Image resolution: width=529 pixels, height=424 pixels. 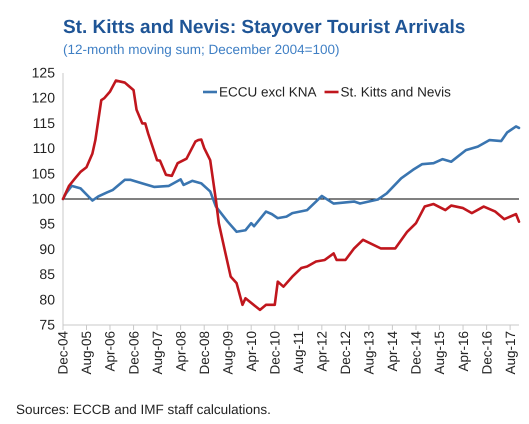 I want to click on y-tick-label: 80, so click(x=47, y=299).